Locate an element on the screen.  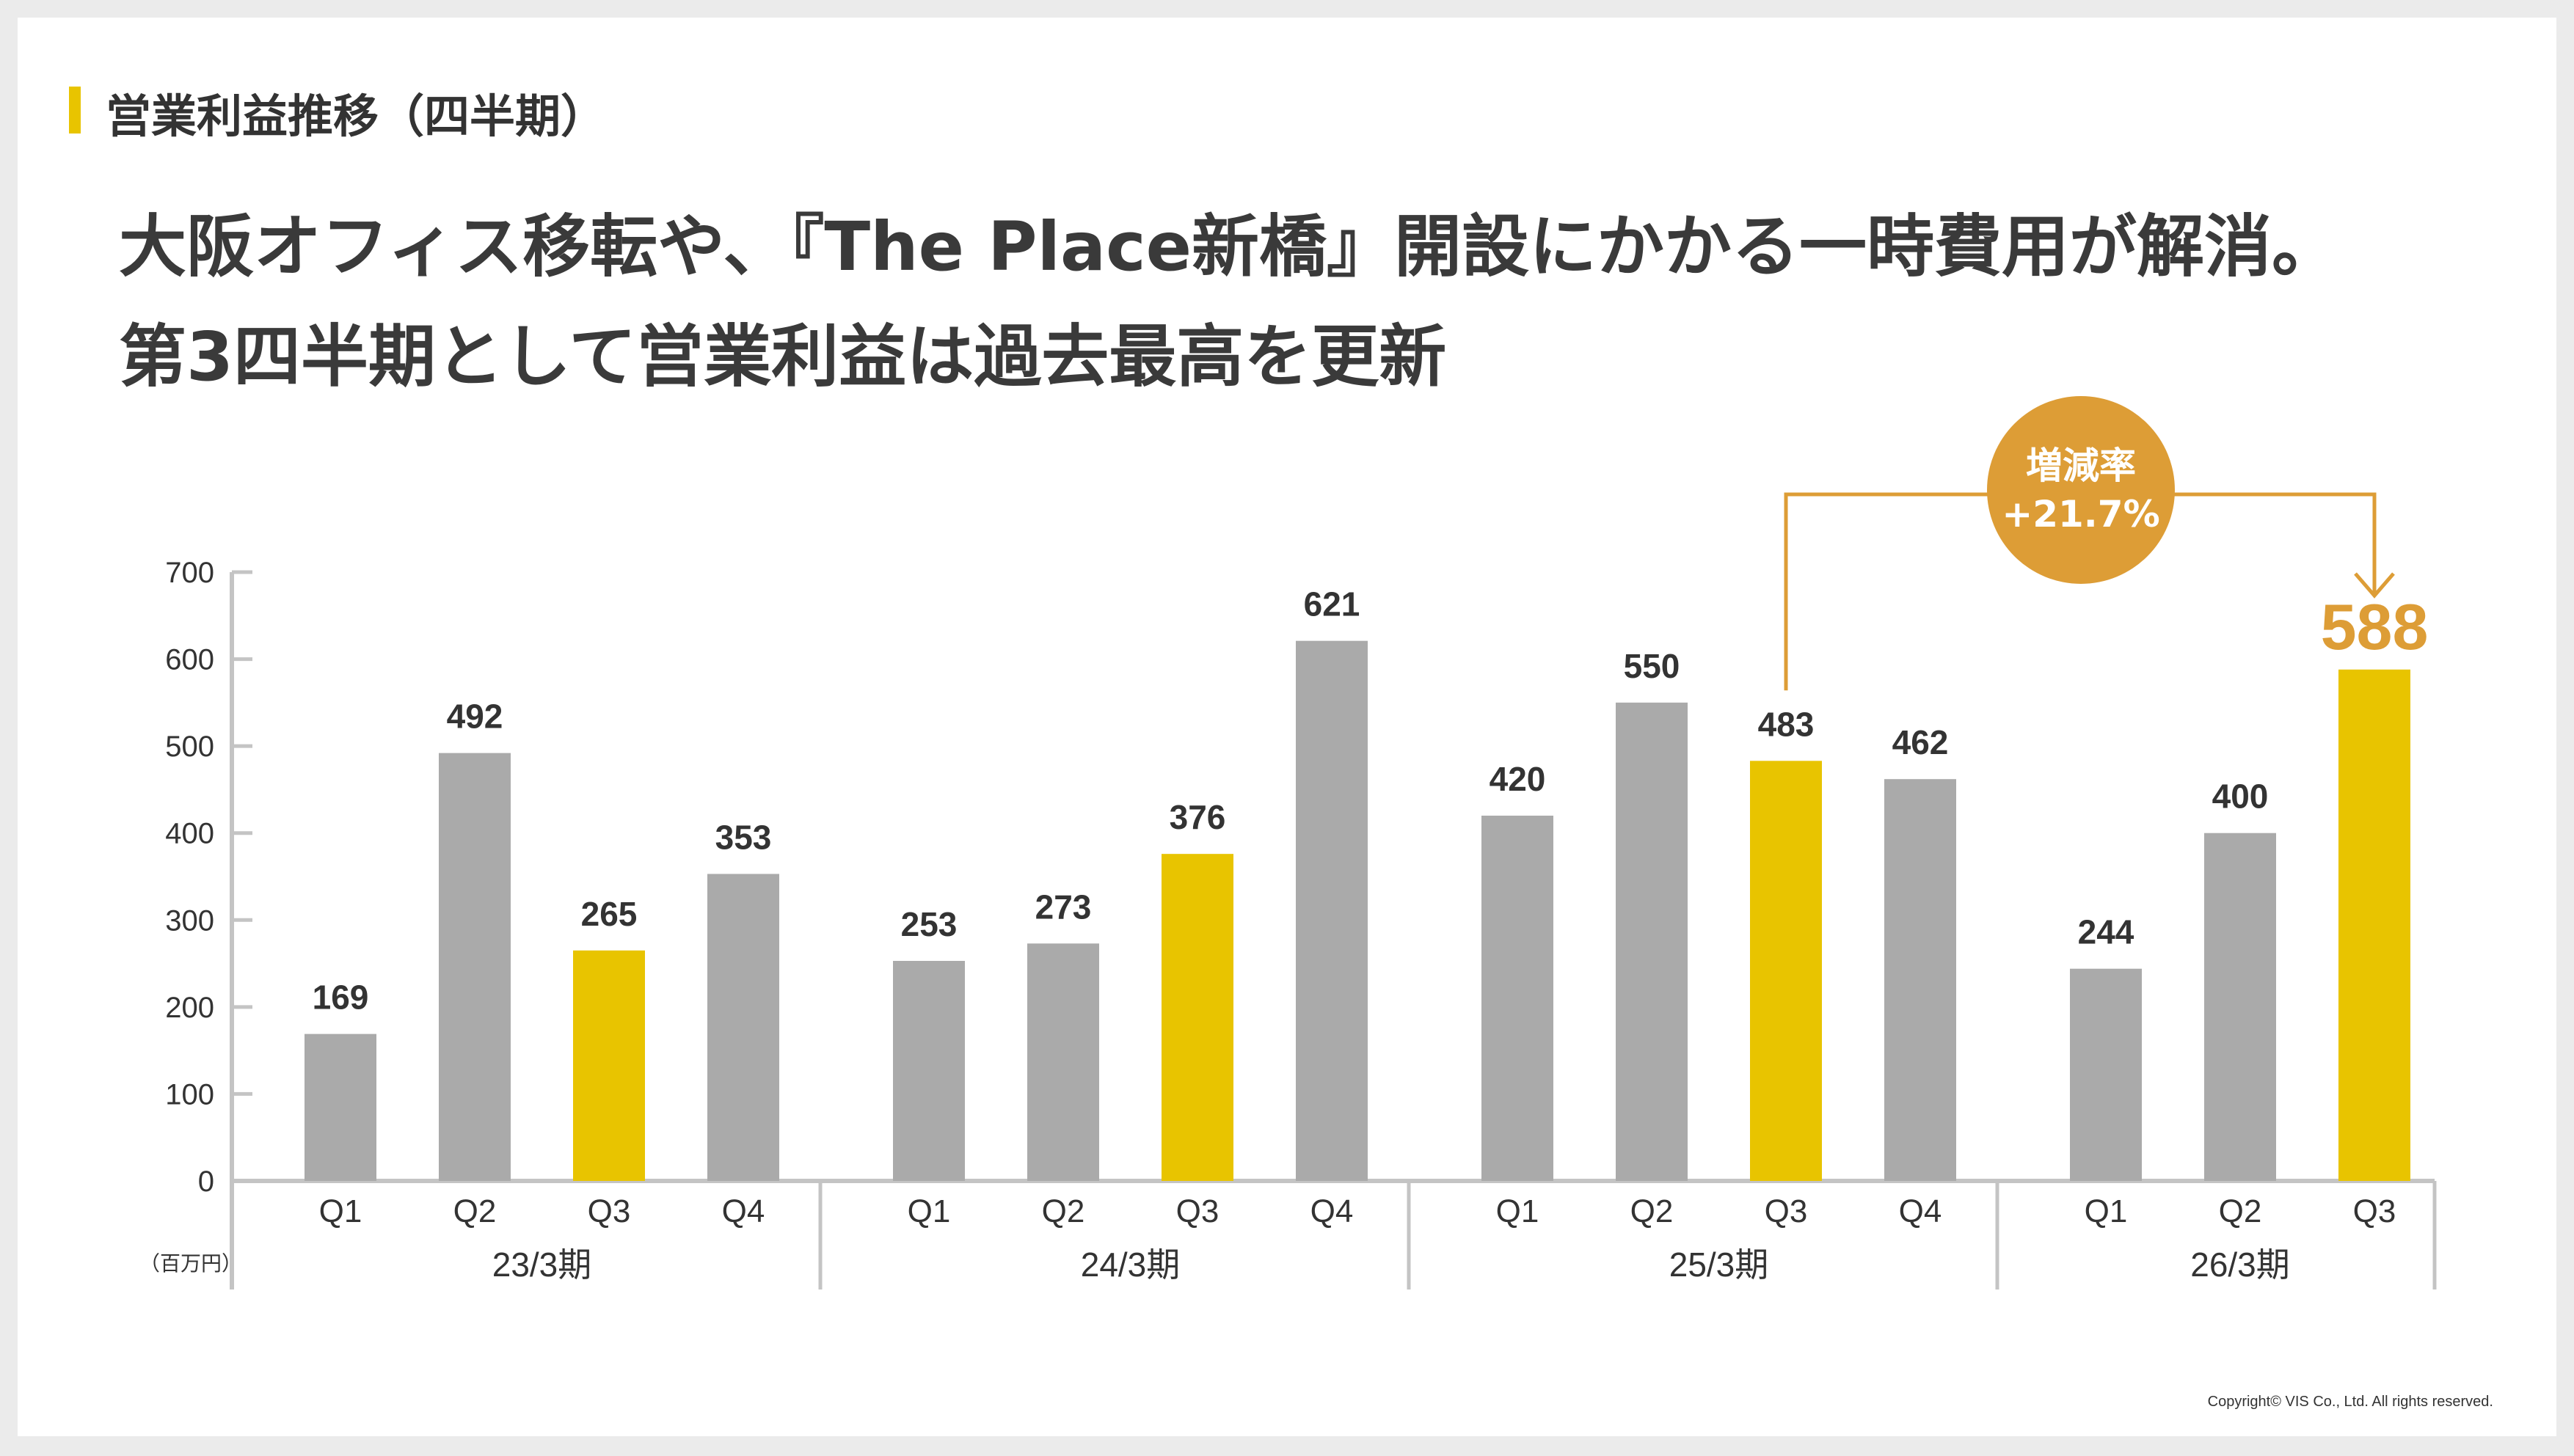
y-tick-label: 300 is located at coordinates (189, 920).